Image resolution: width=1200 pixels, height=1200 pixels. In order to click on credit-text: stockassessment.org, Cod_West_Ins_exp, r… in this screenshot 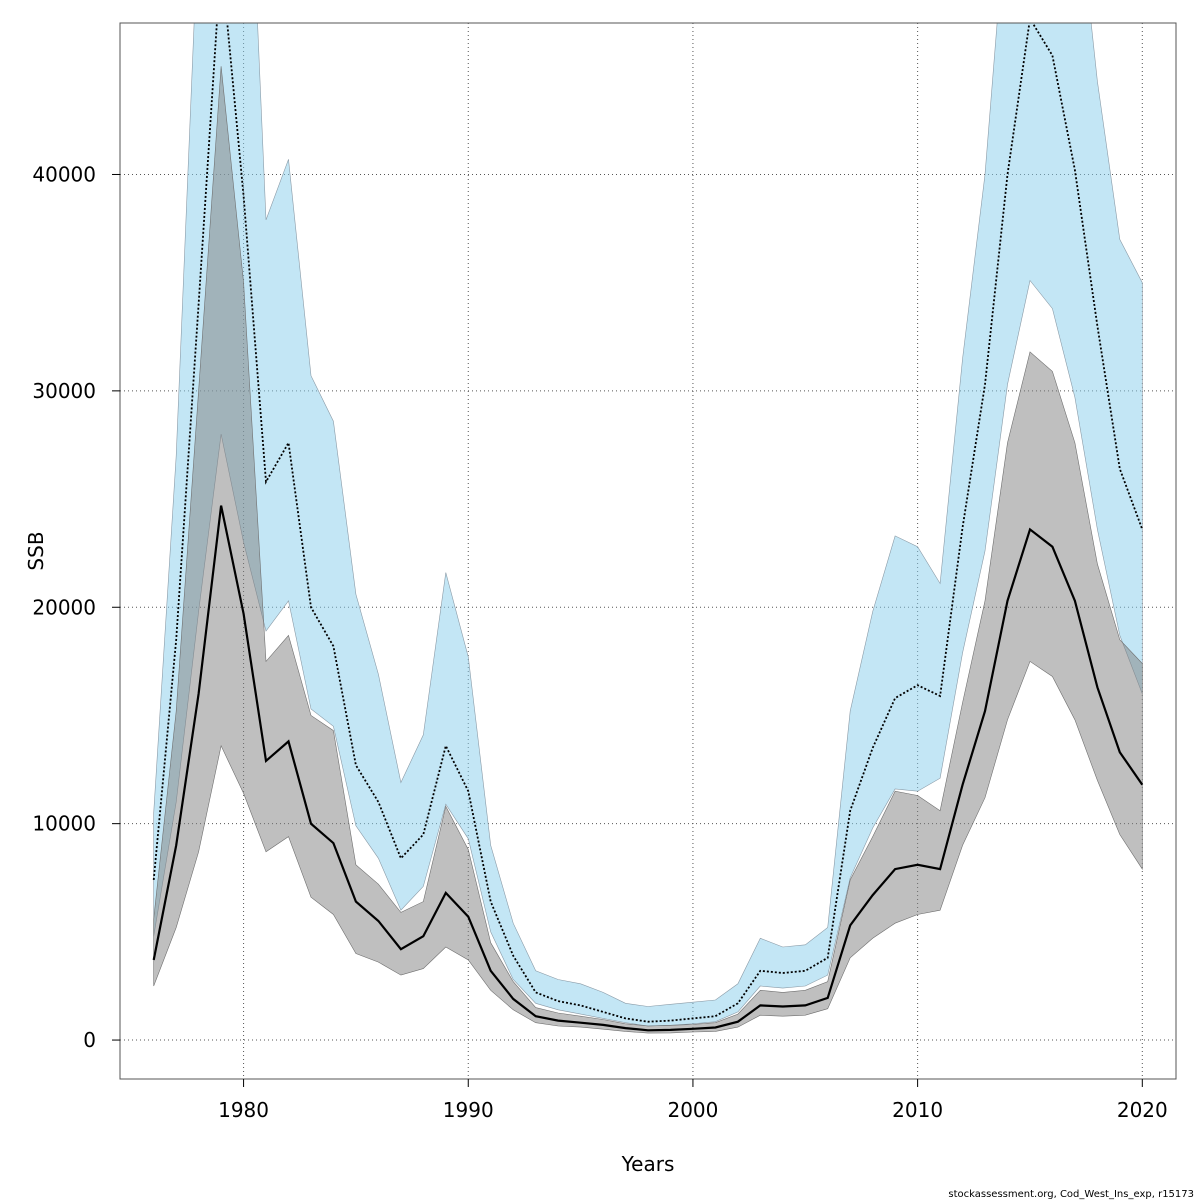, I will do `click(1071, 1194)`.